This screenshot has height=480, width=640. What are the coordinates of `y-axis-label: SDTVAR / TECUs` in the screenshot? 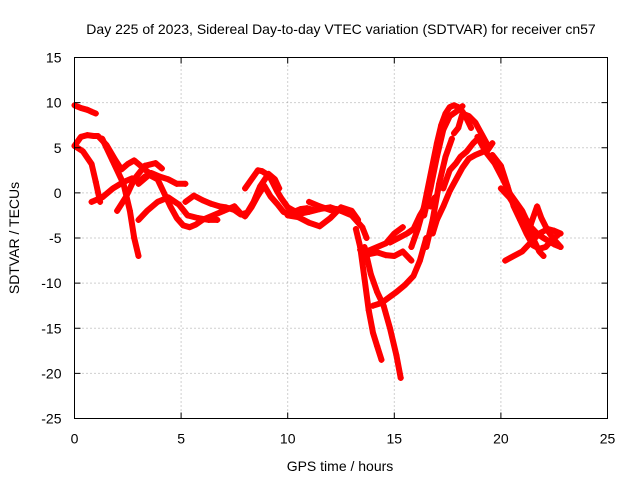 It's located at (14, 238).